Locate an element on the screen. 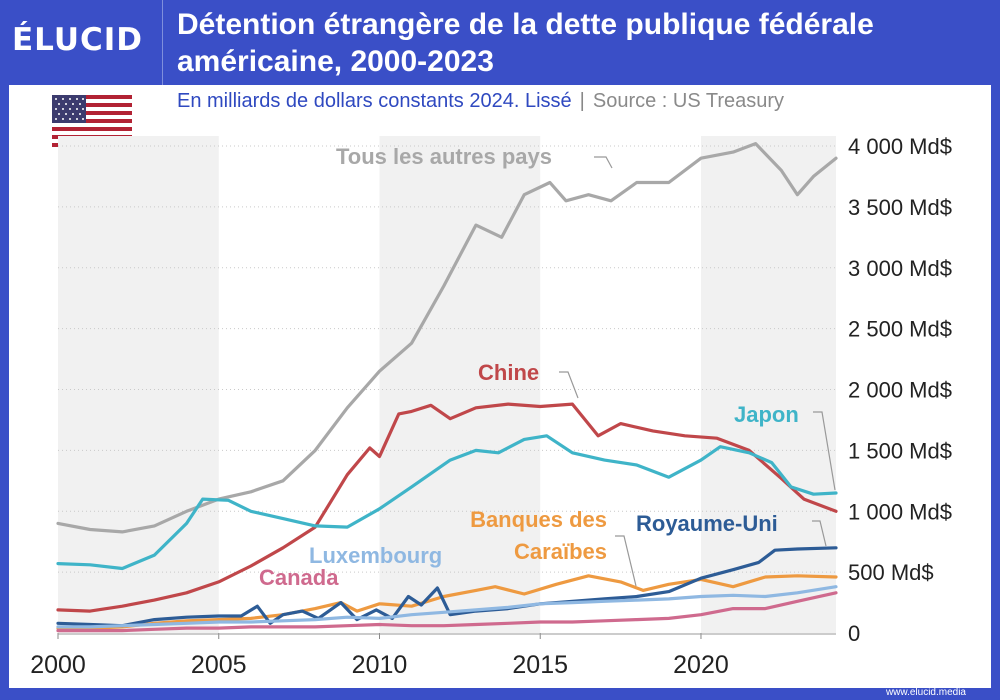  footer-url: www.elucid.media is located at coordinates (925, 692).